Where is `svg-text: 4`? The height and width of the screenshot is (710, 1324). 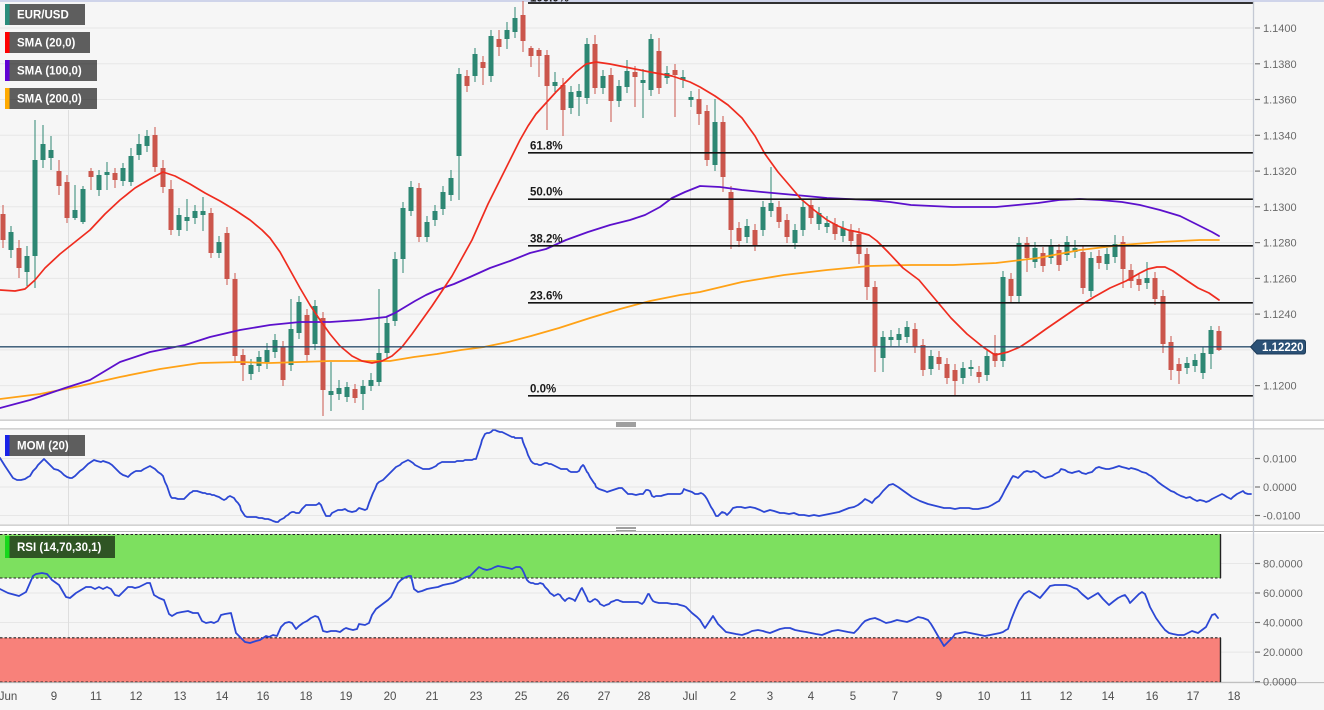 svg-text: 4 is located at coordinates (811, 697).